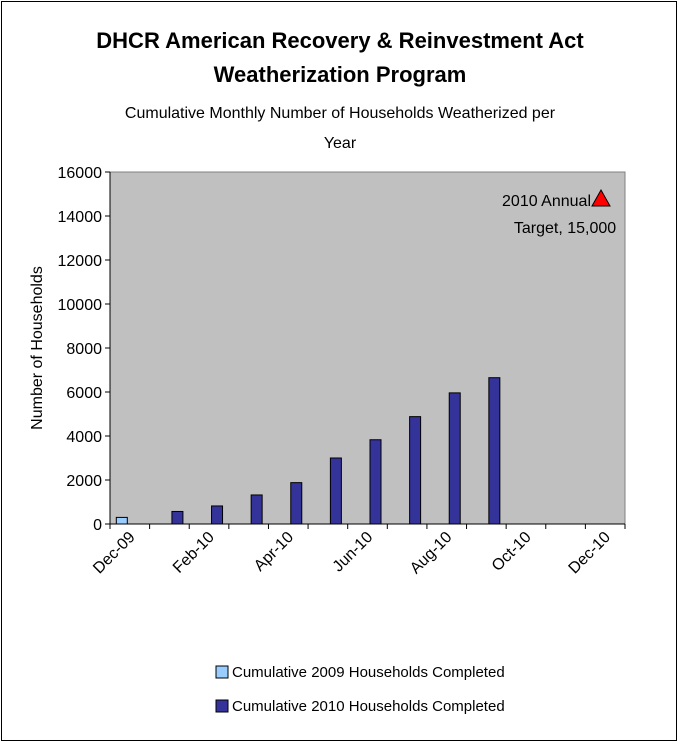 This screenshot has width=680, height=741. What do you see at coordinates (274, 552) in the screenshot?
I see `x-tick-label: Apr-10` at bounding box center [274, 552].